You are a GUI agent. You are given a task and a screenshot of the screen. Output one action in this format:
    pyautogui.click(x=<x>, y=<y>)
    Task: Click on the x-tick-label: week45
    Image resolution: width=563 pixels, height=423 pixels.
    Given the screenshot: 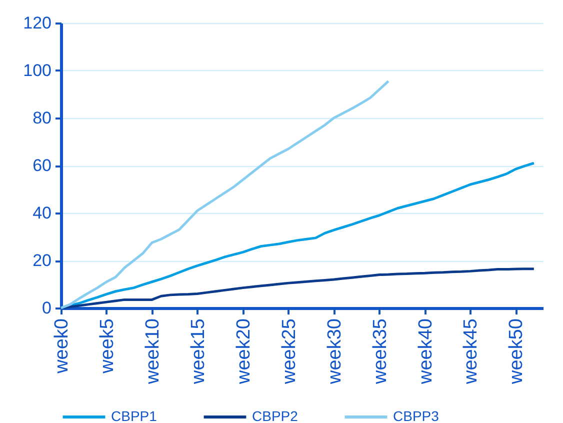 What is the action you would take?
    pyautogui.click(x=471, y=351)
    